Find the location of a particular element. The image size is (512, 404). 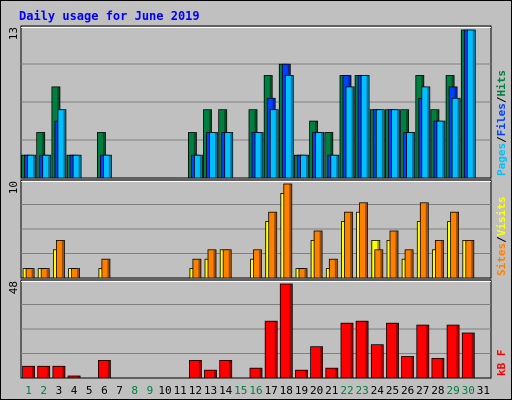

x-tick-label-day-27: 27 is located at coordinates (422, 390).